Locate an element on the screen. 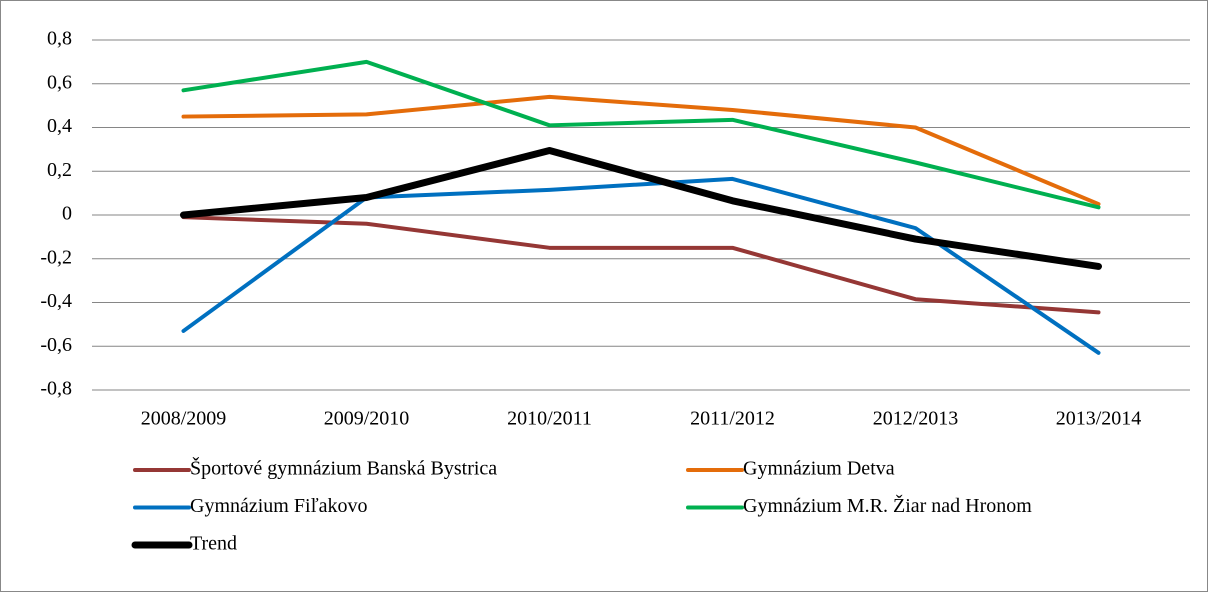 Image resolution: width=1208 pixels, height=592 pixels. legend-label: Gymnázium Detva is located at coordinates (819, 469).